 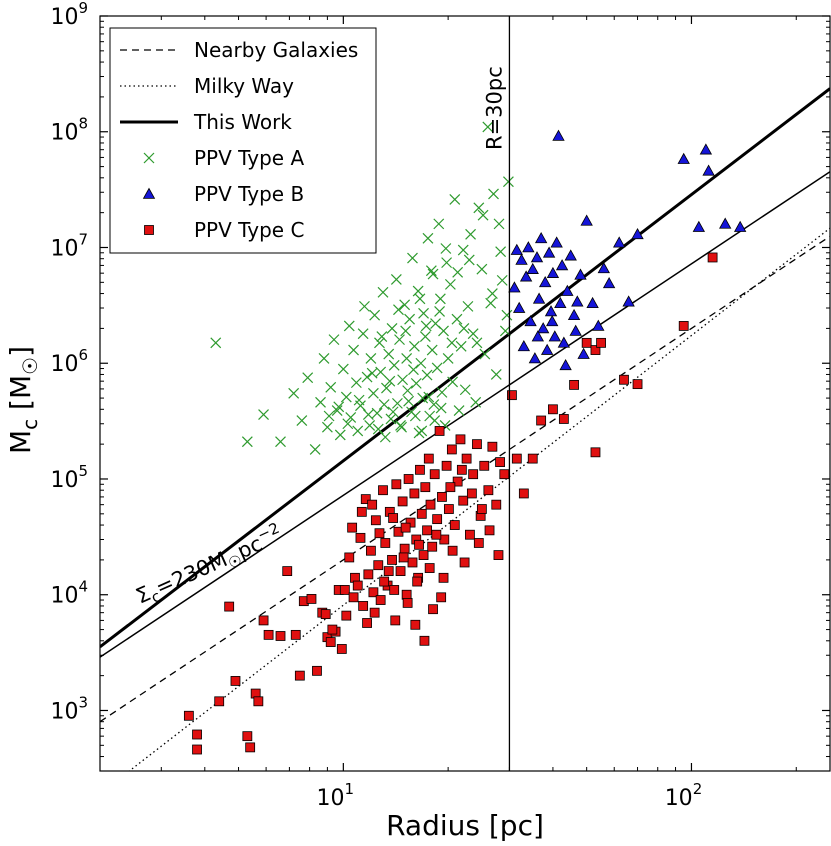 What do you see at coordinates (223, 158) in the screenshot?
I see `legend-entry: PPV Type A` at bounding box center [223, 158].